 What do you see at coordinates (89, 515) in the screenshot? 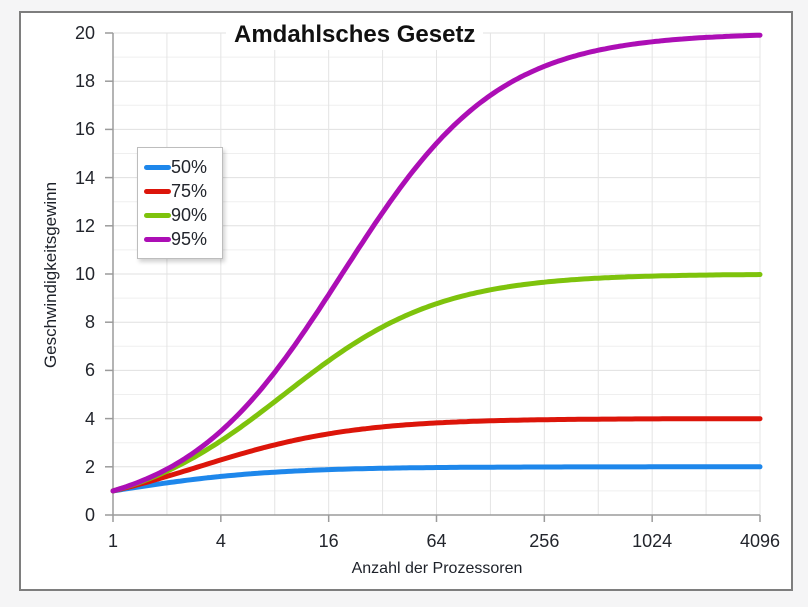
I see `y-tick-label: 0` at bounding box center [89, 515].